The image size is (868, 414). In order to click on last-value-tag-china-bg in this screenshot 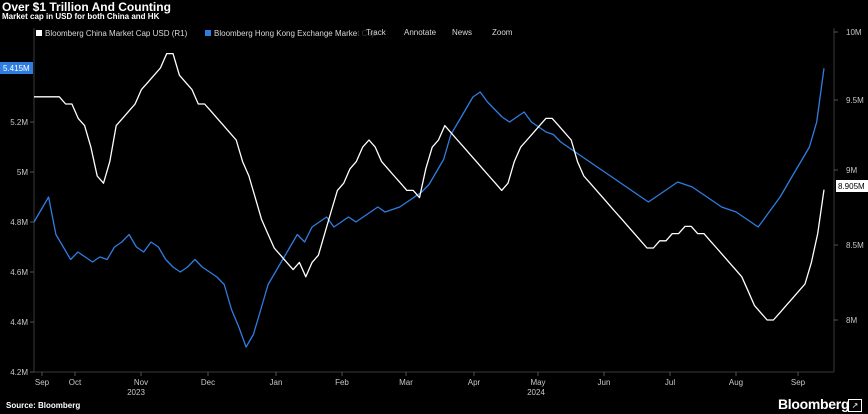, I will do `click(852, 186)`.